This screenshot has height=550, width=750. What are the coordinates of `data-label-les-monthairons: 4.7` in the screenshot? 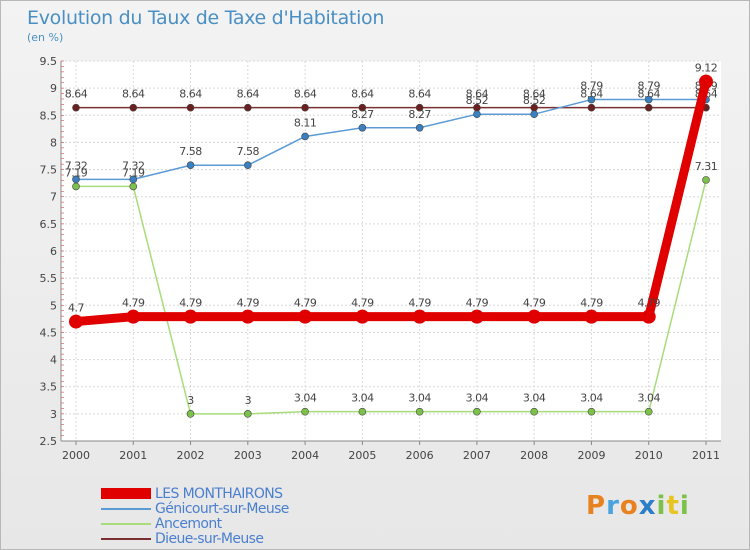 It's located at (76, 308).